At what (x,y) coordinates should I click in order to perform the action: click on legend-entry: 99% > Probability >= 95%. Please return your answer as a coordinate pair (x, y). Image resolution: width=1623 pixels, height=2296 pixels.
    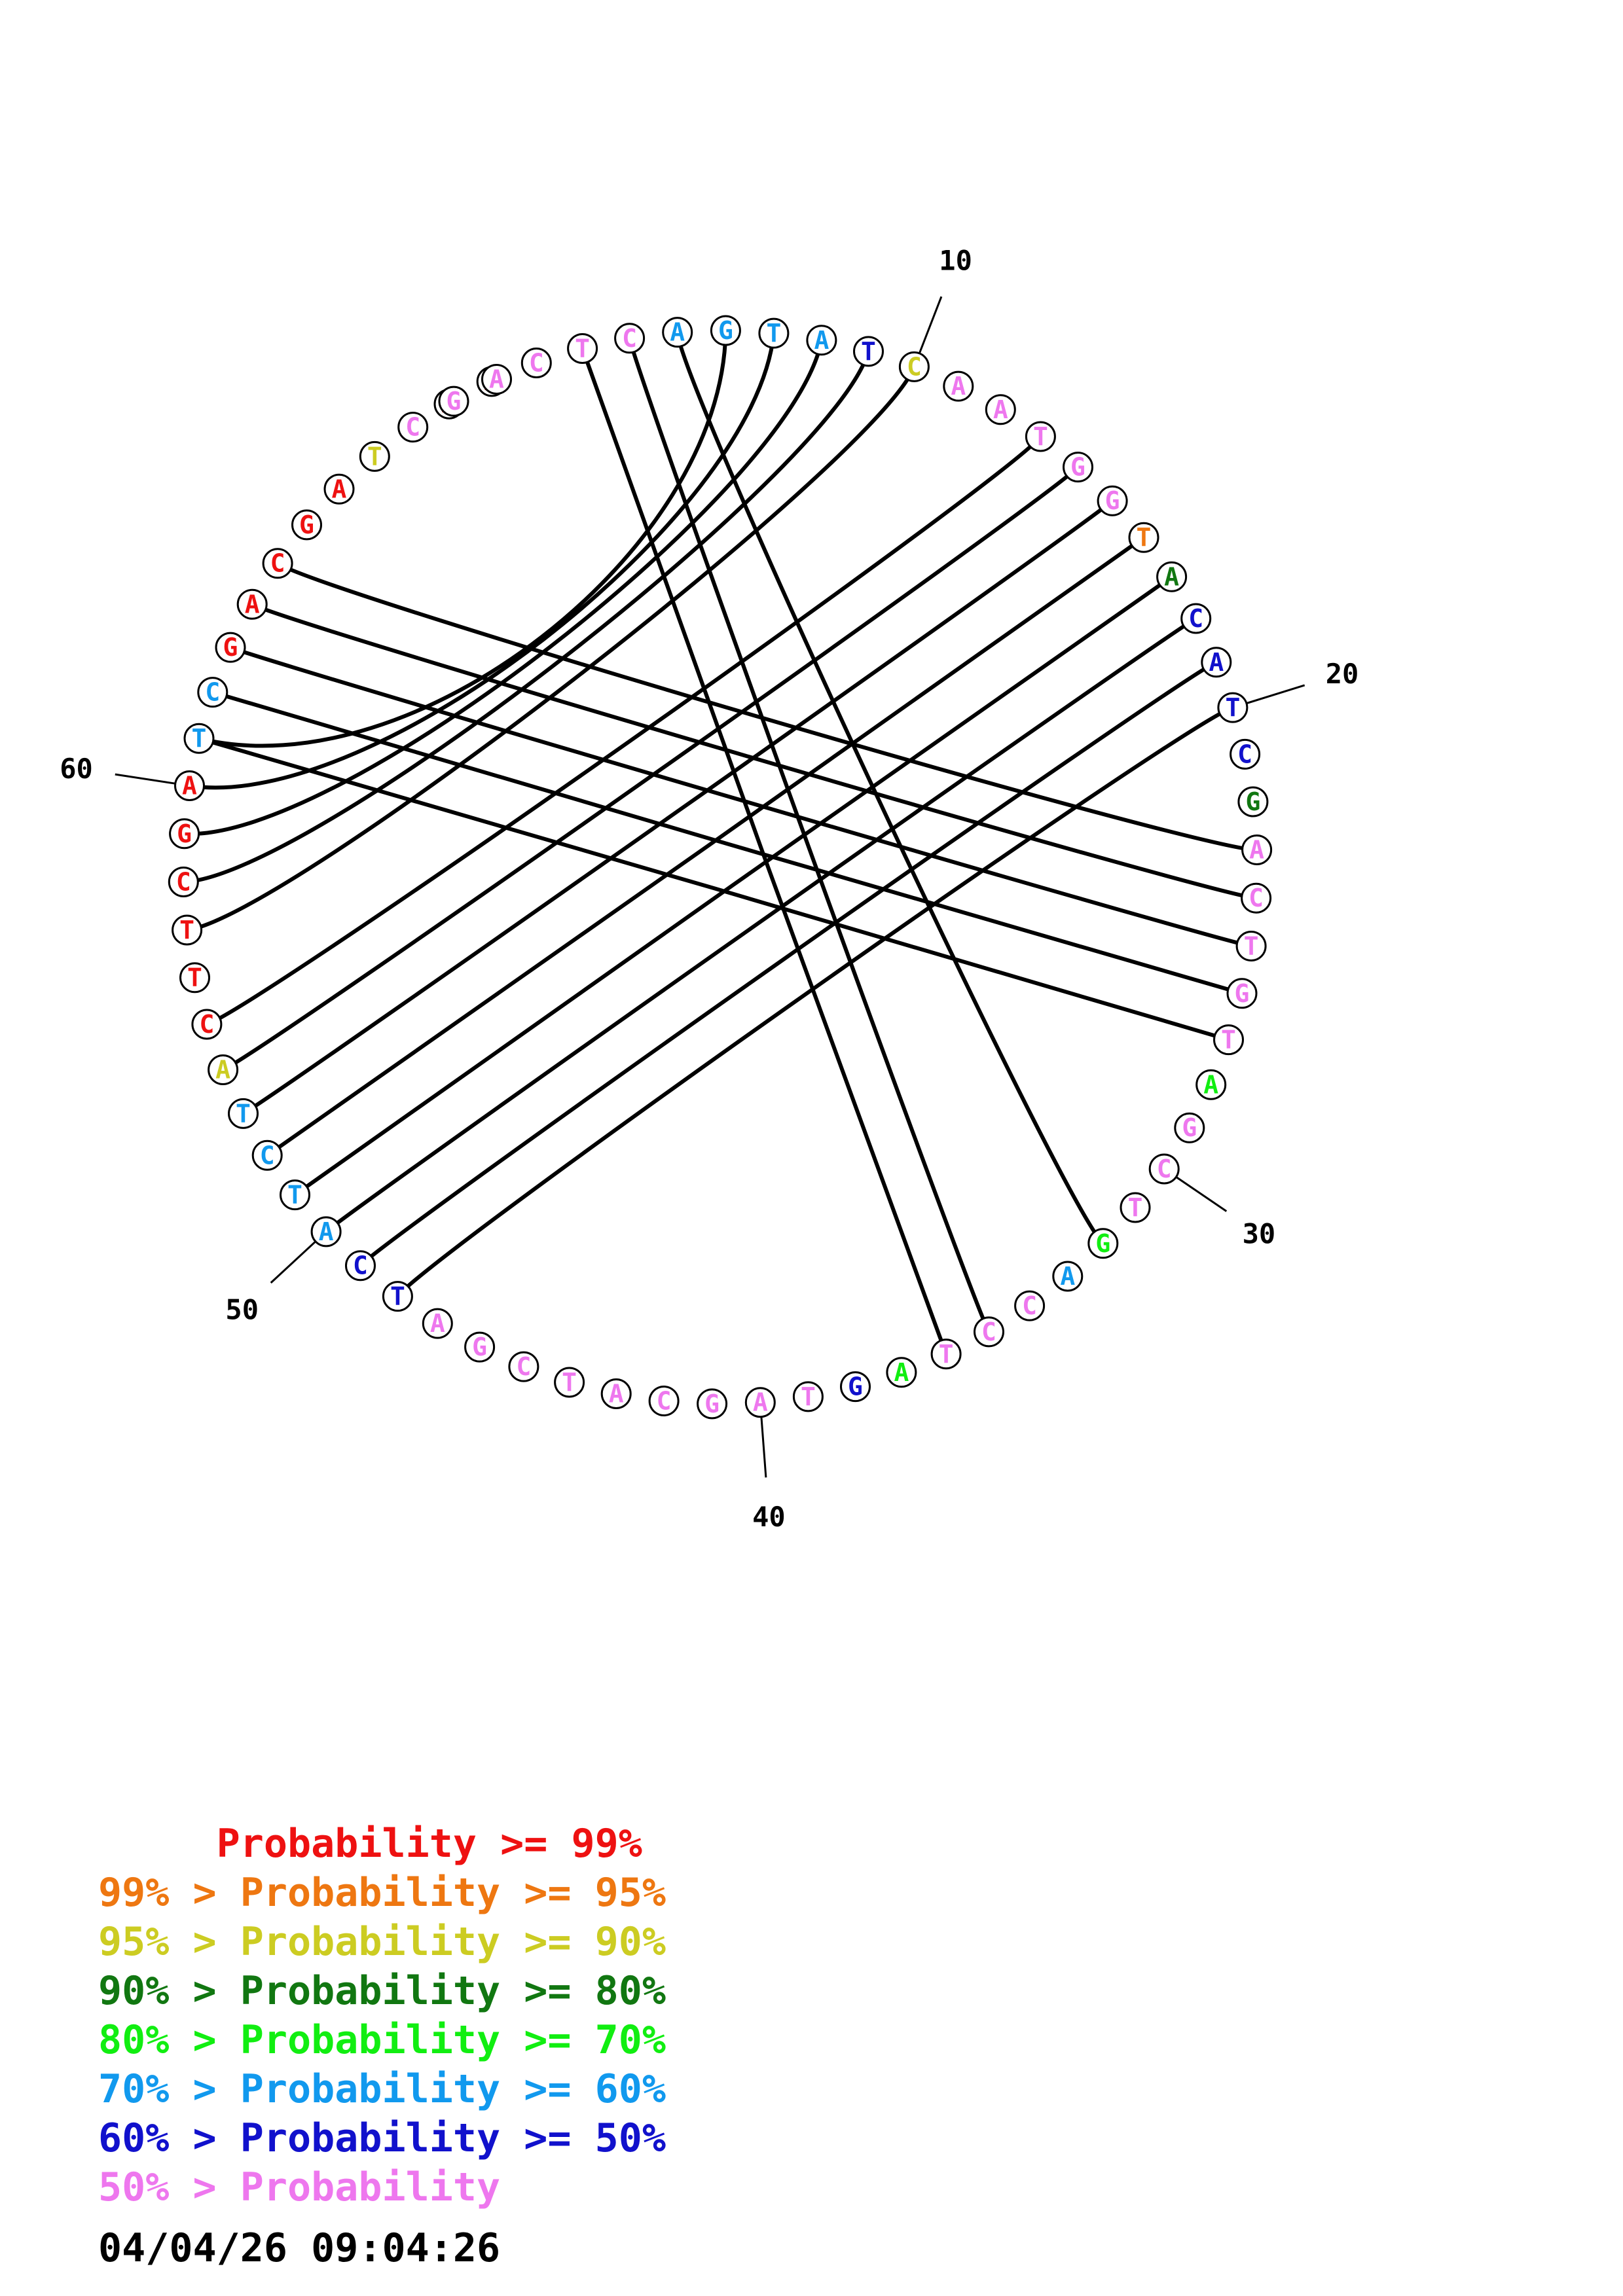
    Looking at the image, I should click on (382, 1893).